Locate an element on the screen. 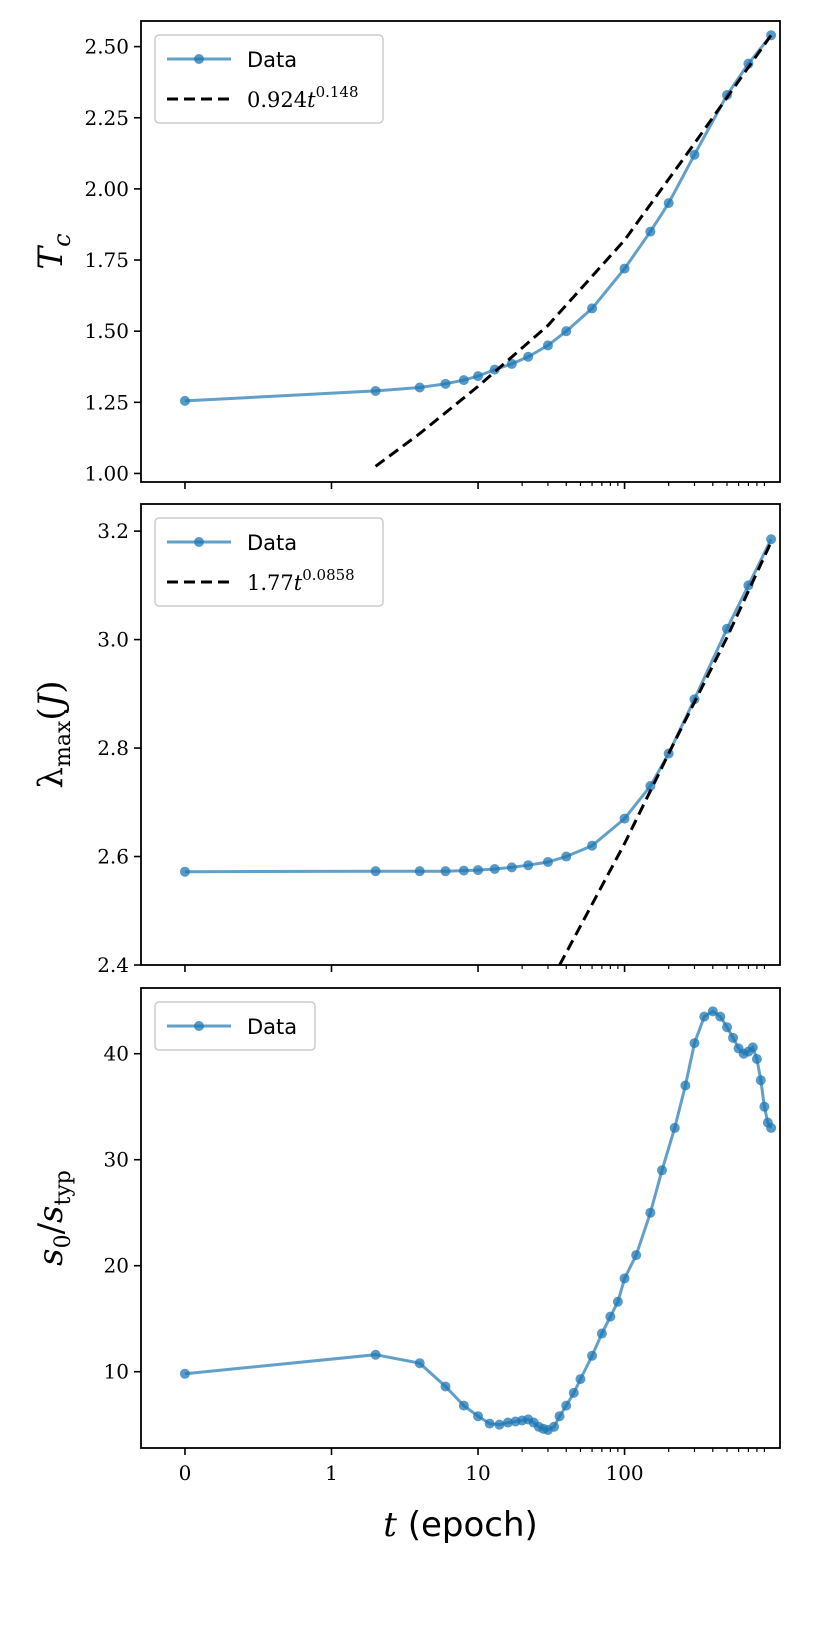 This screenshot has width=829, height=1626. ytick-label: 1.00 is located at coordinates (106, 473).